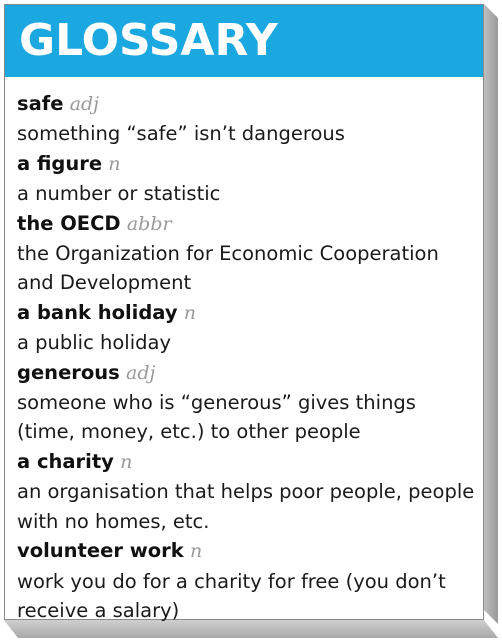  Describe the element at coordinates (69, 223) in the screenshot. I see `entry-term: the OECD` at that location.